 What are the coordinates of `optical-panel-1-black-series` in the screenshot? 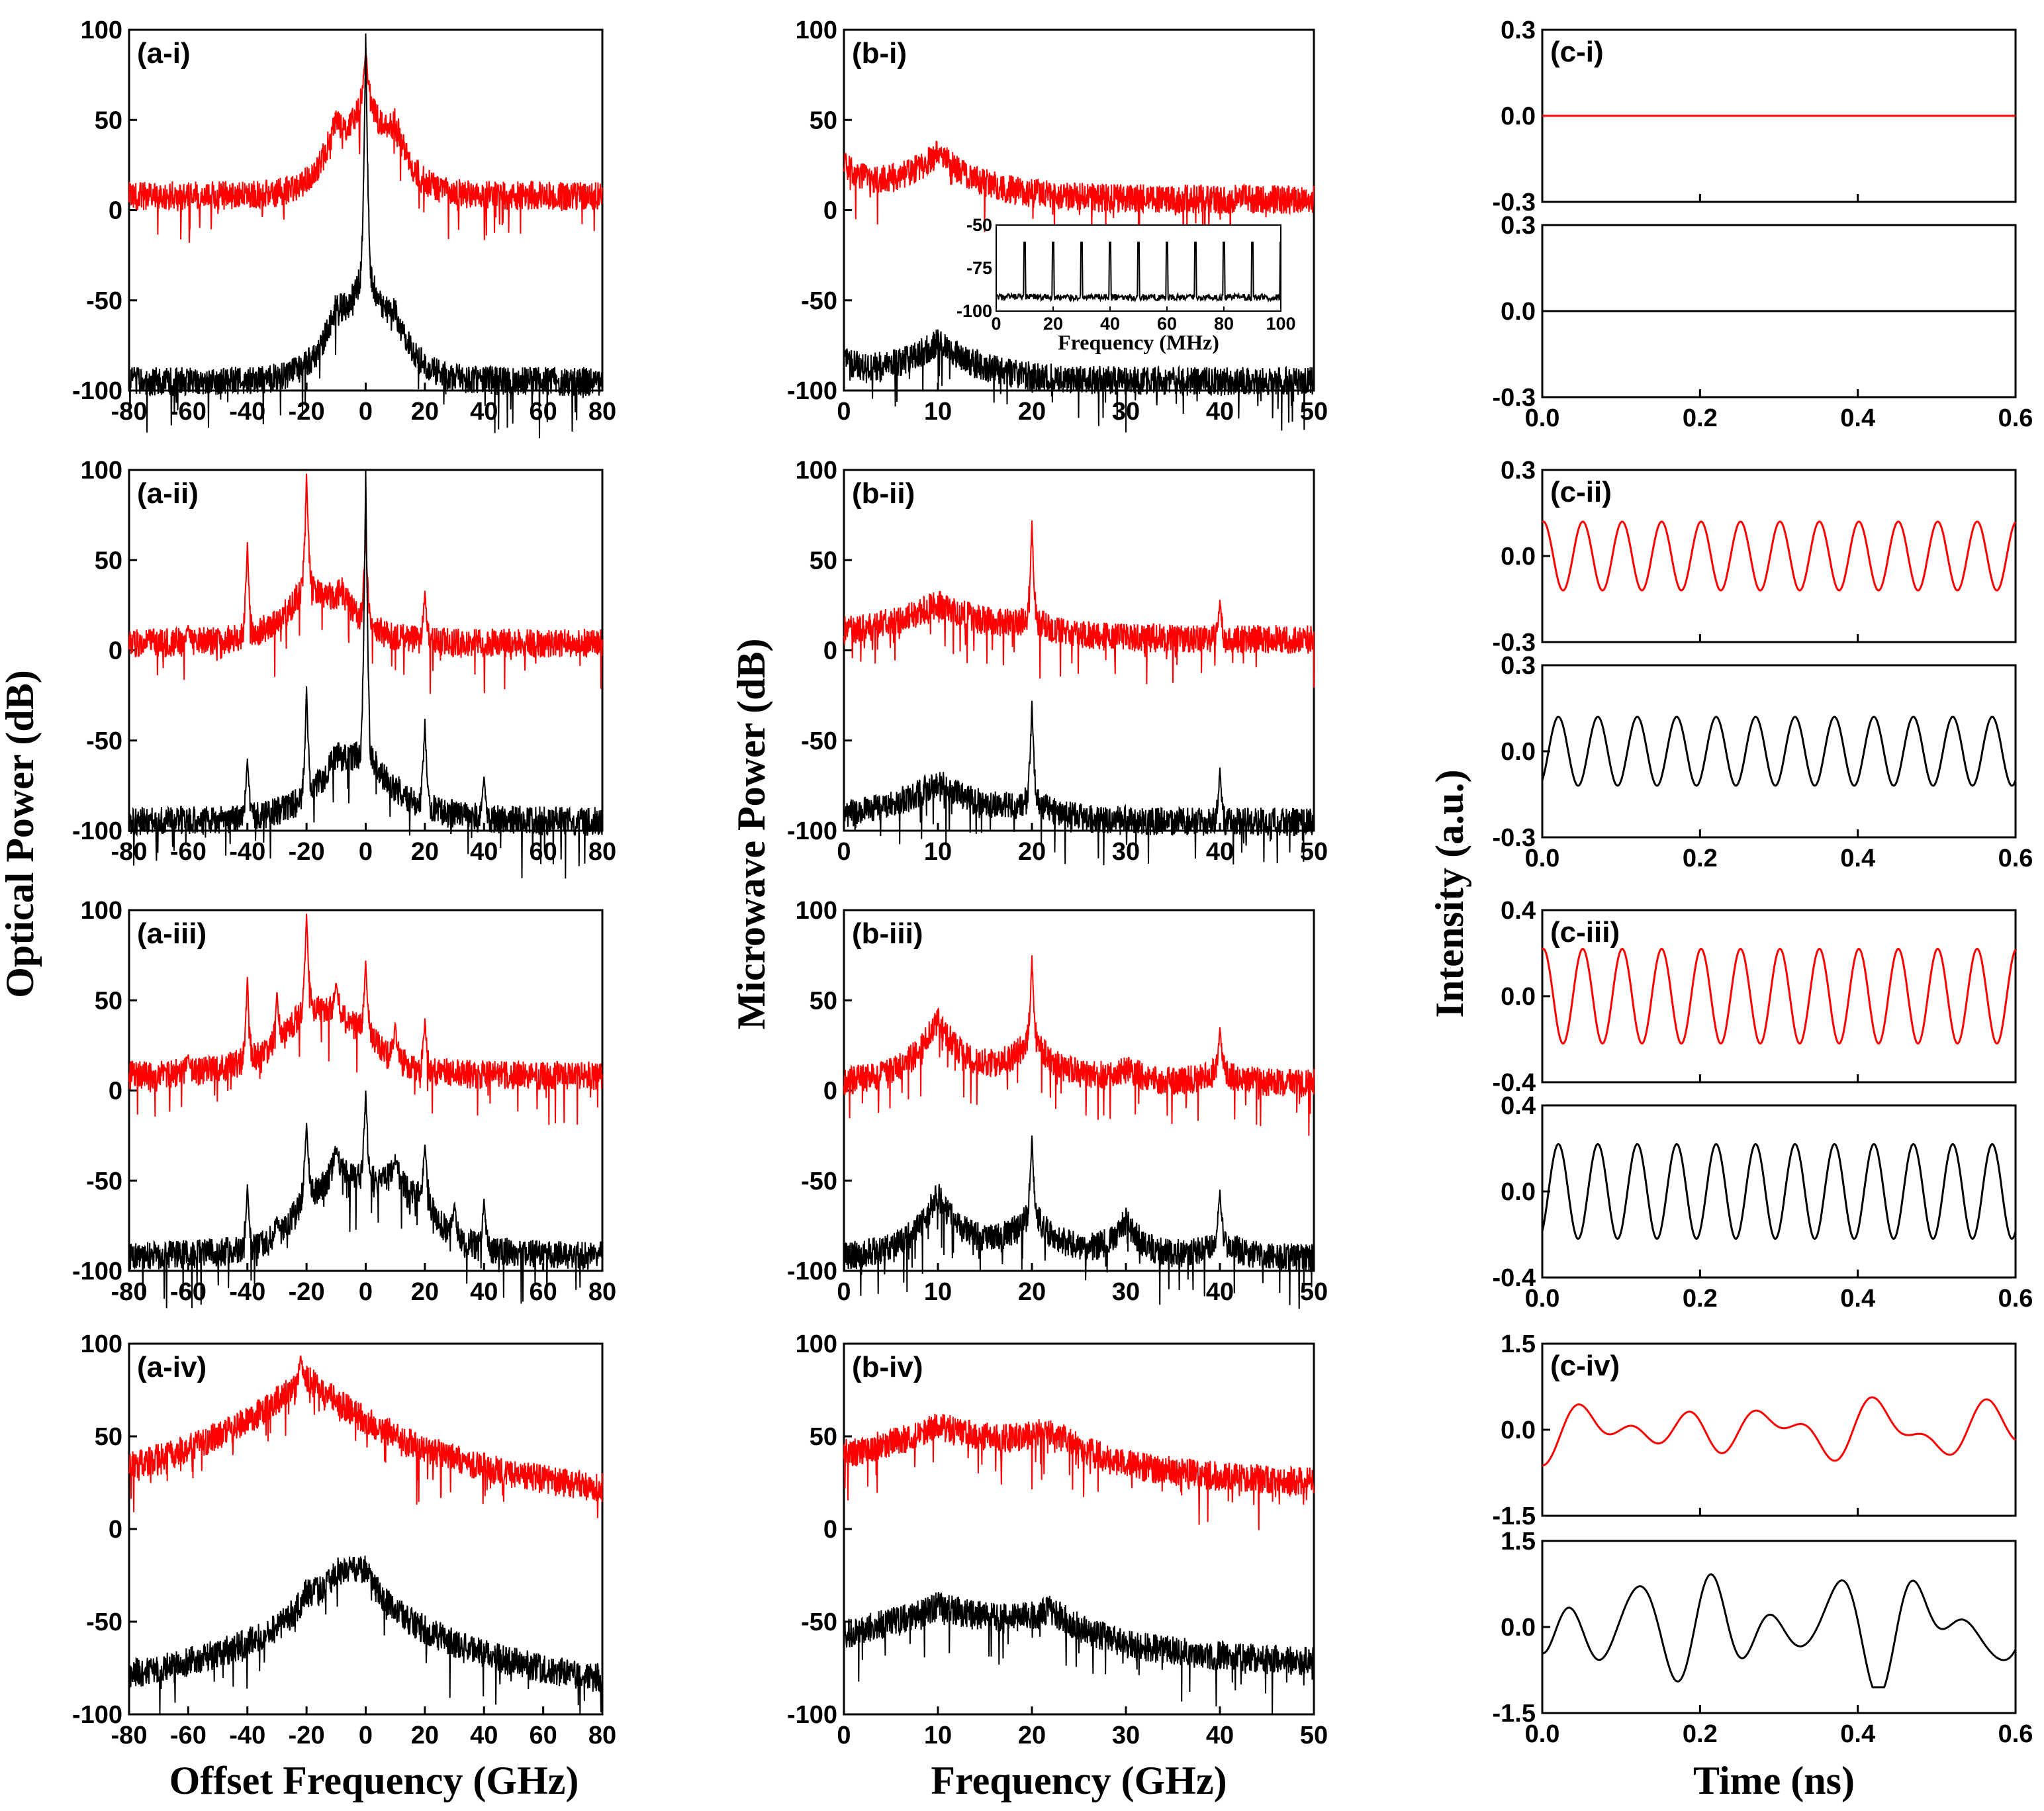 It's located at (365, 236).